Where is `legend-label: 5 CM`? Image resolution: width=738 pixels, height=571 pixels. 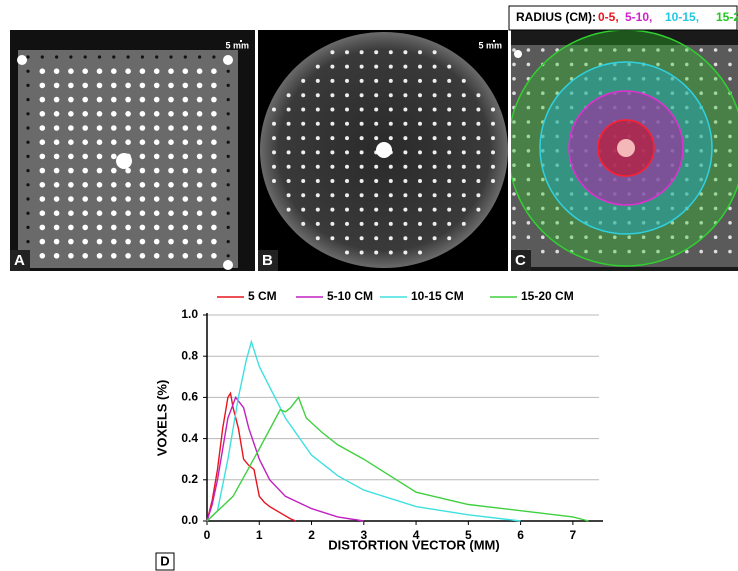 legend-label: 5 CM is located at coordinates (262, 296).